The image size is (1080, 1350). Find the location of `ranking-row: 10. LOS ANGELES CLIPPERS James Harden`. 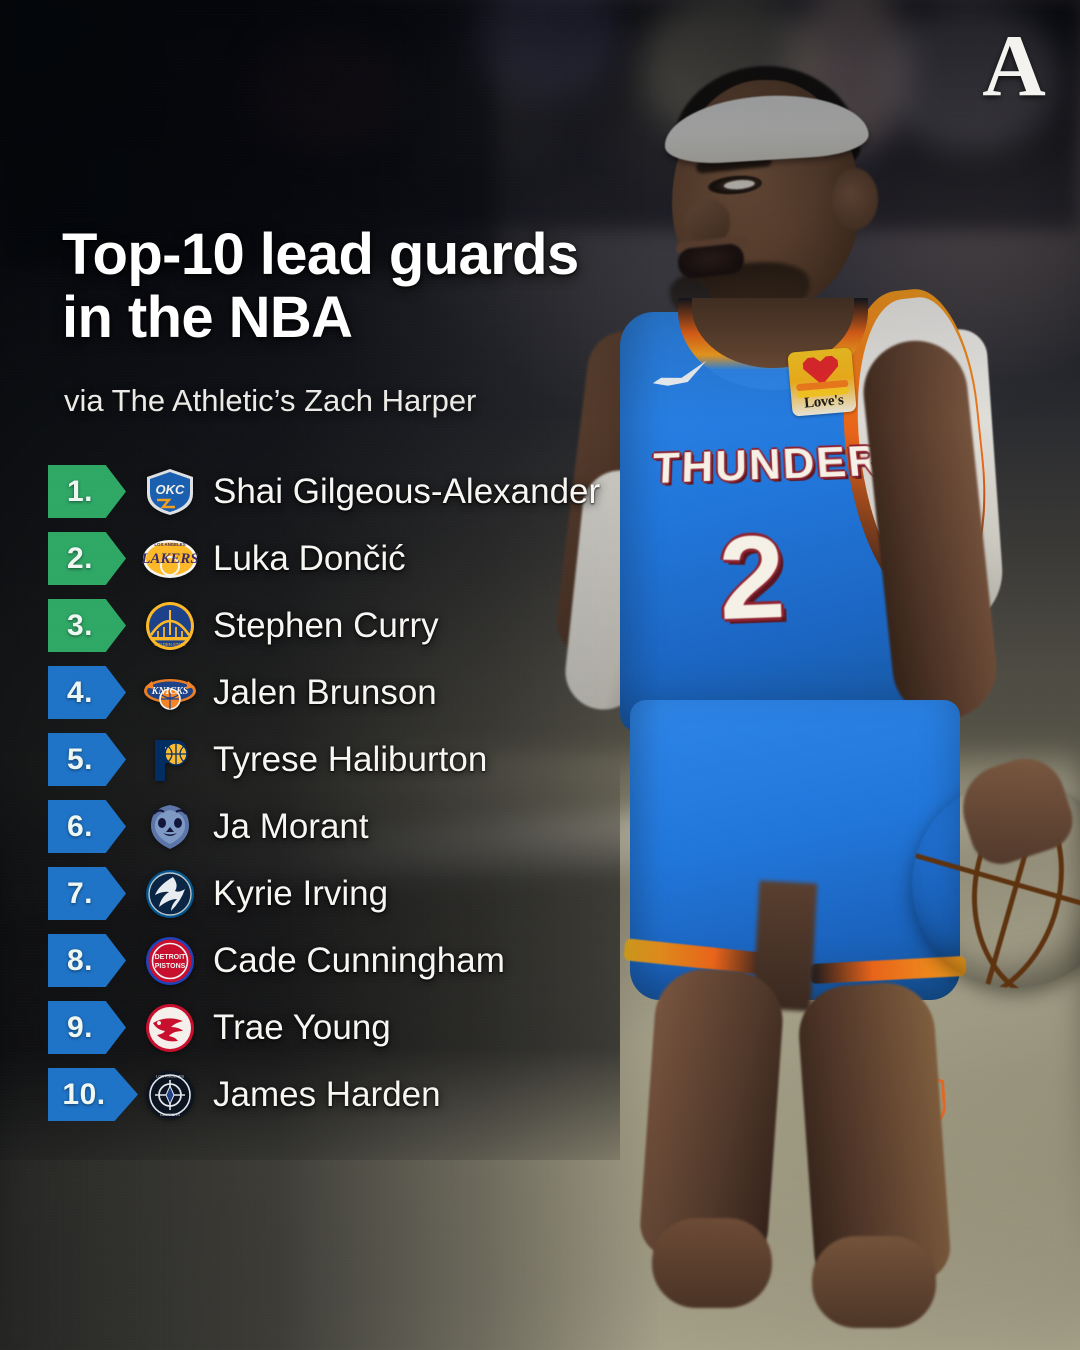

ranking-row: 10. LOS ANGELES CLIPPERS James Harden is located at coordinates (320, 1094).